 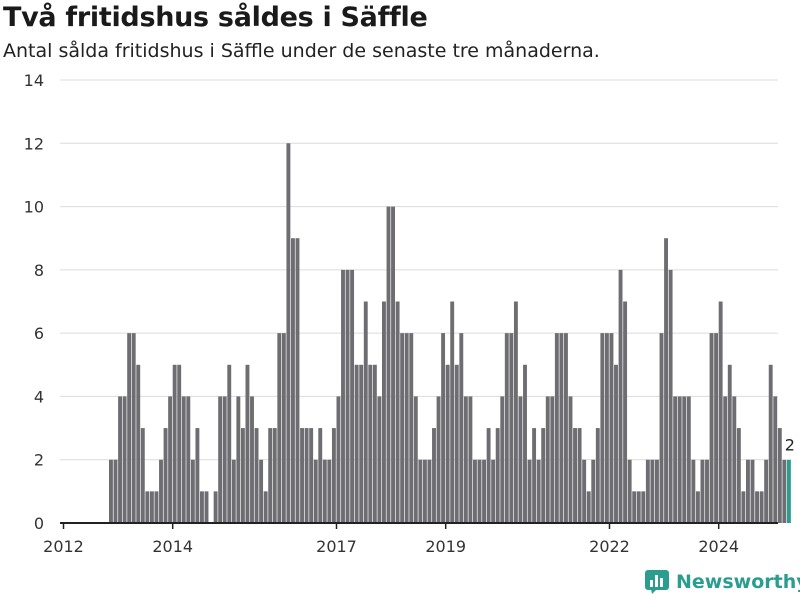 What do you see at coordinates (34, 207) in the screenshot?
I see `y-tick-label: 10` at bounding box center [34, 207].